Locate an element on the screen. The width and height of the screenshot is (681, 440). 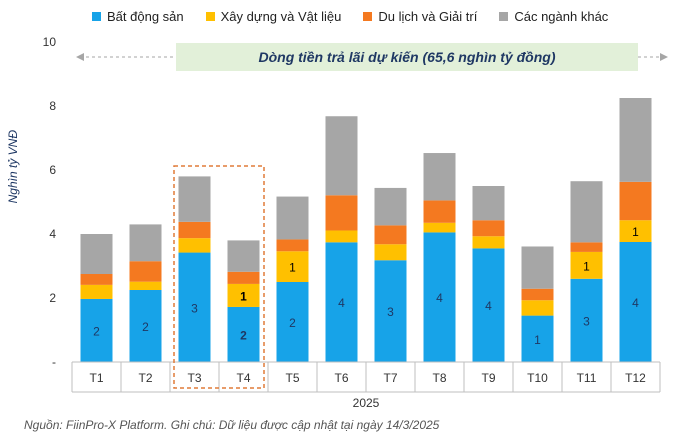
x-tick-label: T8 is located at coordinates (439, 378).